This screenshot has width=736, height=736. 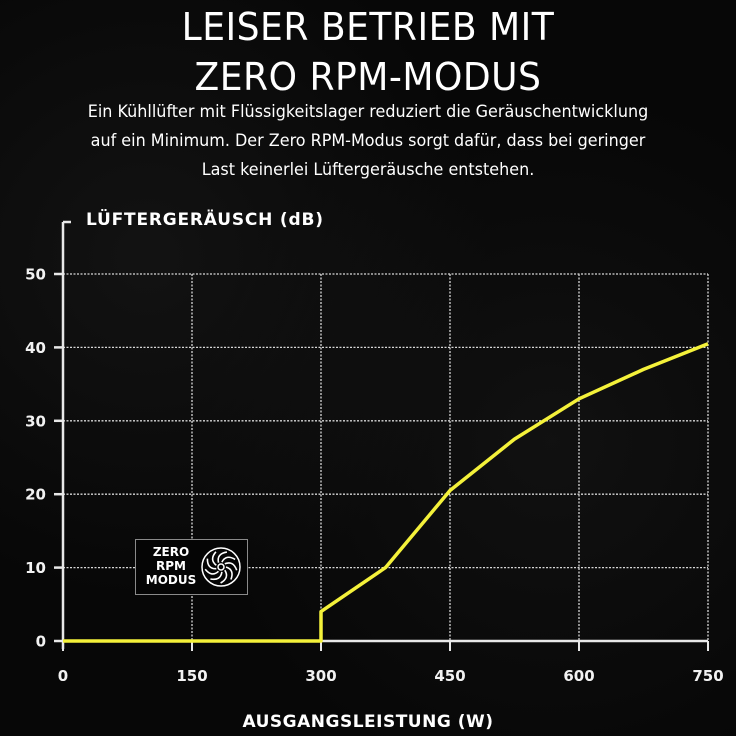 I want to click on x-tick-label: 0, so click(x=63, y=676).